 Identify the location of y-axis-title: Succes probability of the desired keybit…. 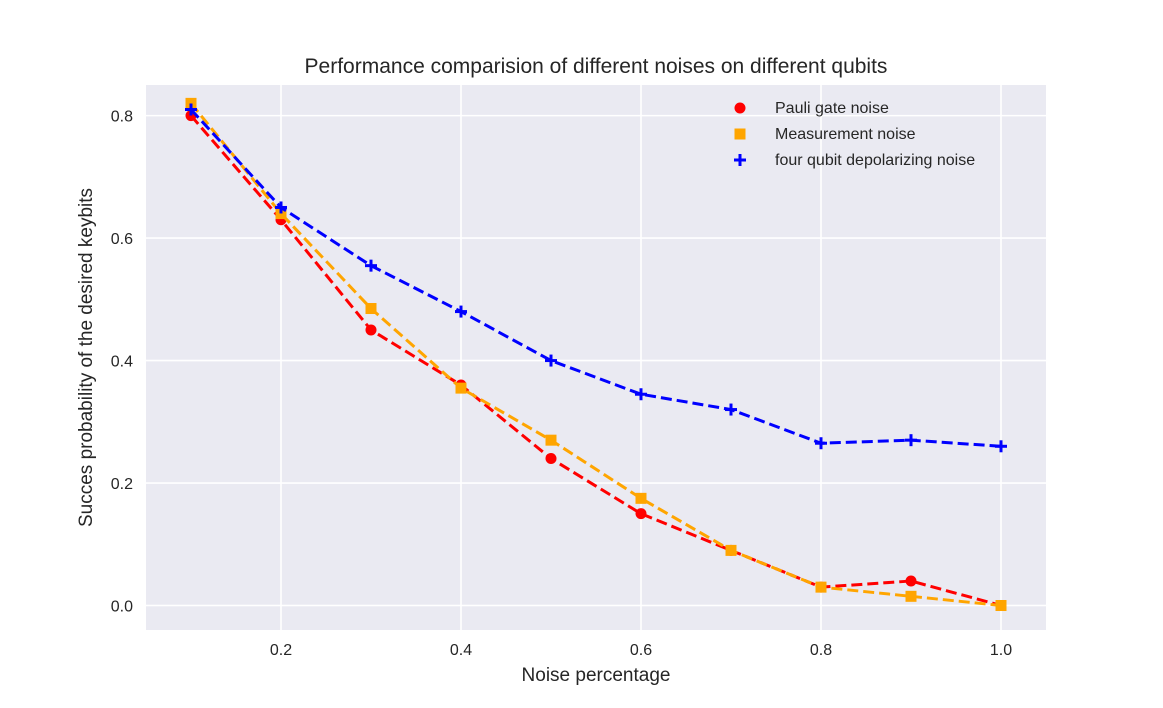
(86, 357).